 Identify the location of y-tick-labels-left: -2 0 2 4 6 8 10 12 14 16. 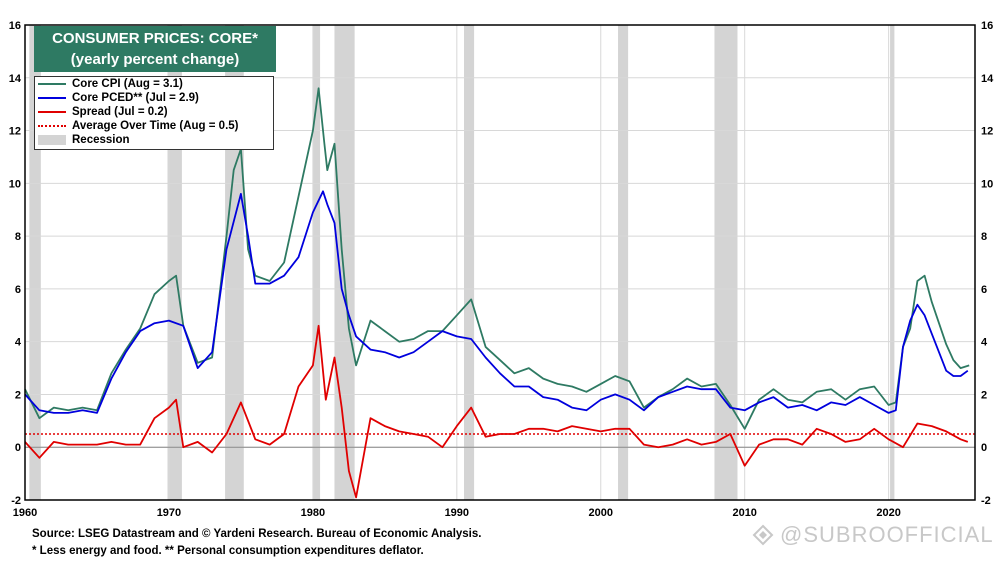
(15, 263).